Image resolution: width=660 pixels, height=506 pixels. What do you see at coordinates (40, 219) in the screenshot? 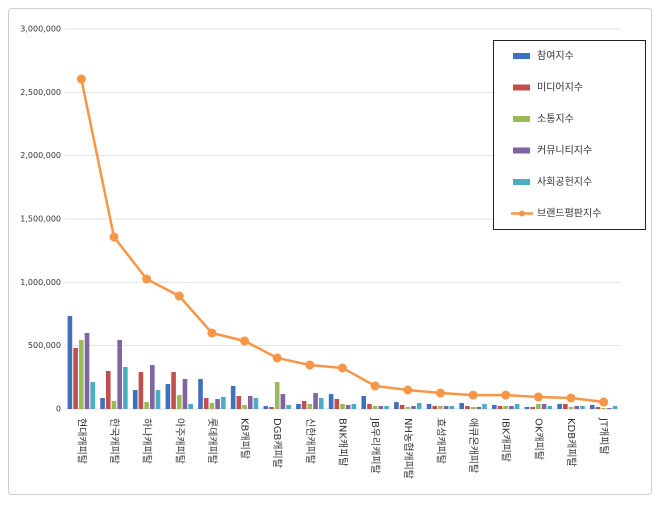
I see `y-tick-label: 1,500,000` at bounding box center [40, 219].